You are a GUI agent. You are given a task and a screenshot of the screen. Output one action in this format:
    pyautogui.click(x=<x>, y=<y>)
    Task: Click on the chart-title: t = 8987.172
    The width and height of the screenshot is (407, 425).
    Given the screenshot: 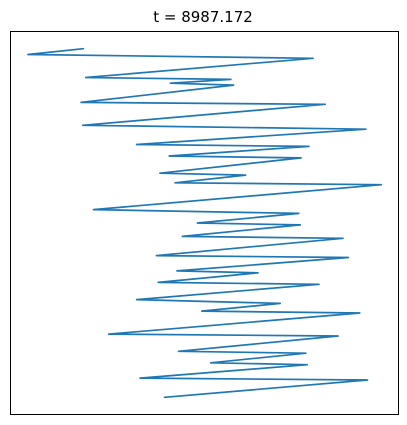 What is the action you would take?
    pyautogui.click(x=203, y=17)
    